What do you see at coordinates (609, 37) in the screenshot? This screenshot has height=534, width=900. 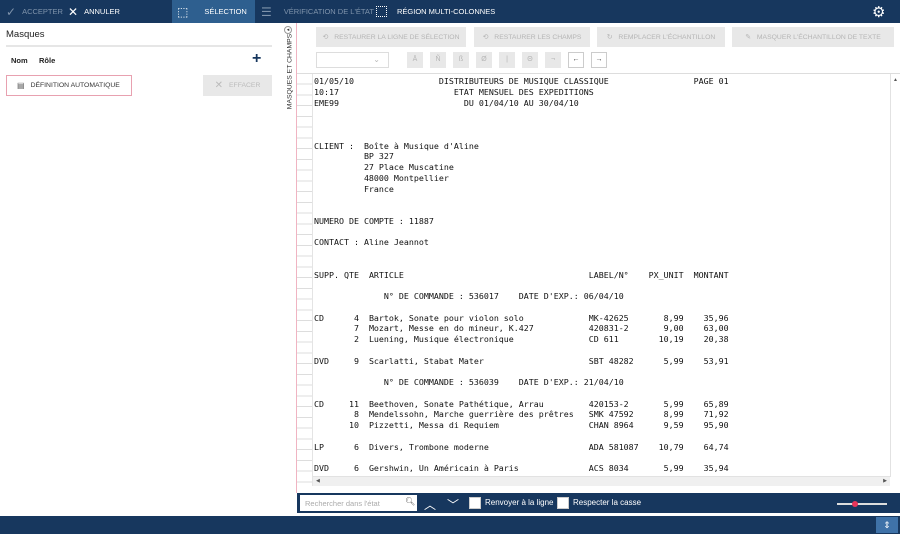 I see `replace-icon: ↻` at bounding box center [609, 37].